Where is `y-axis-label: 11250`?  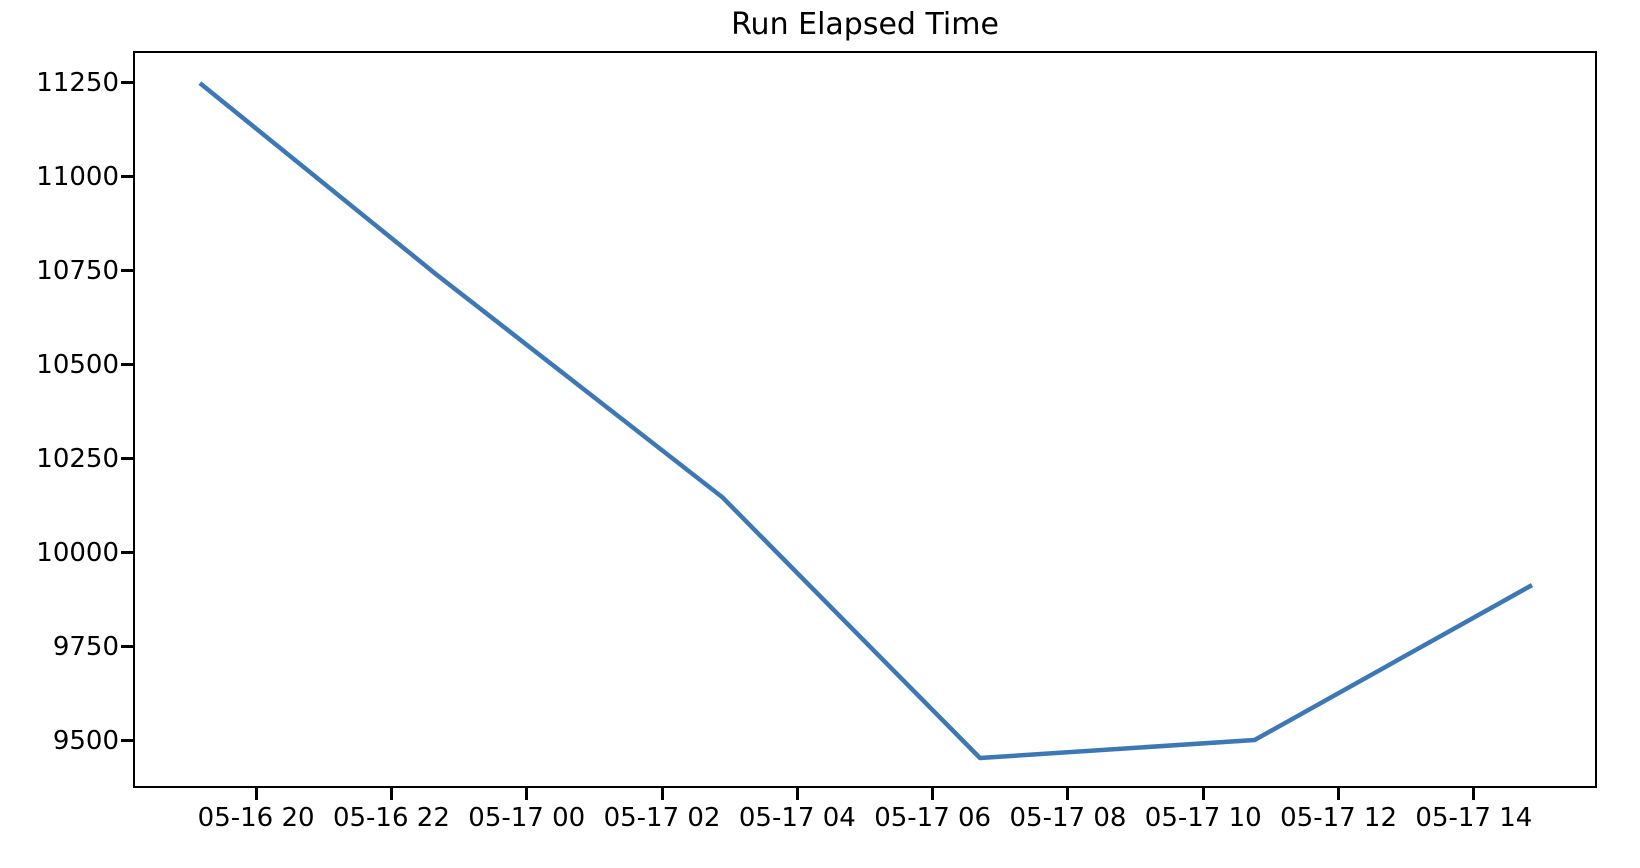
y-axis-label: 11250 is located at coordinates (77, 82).